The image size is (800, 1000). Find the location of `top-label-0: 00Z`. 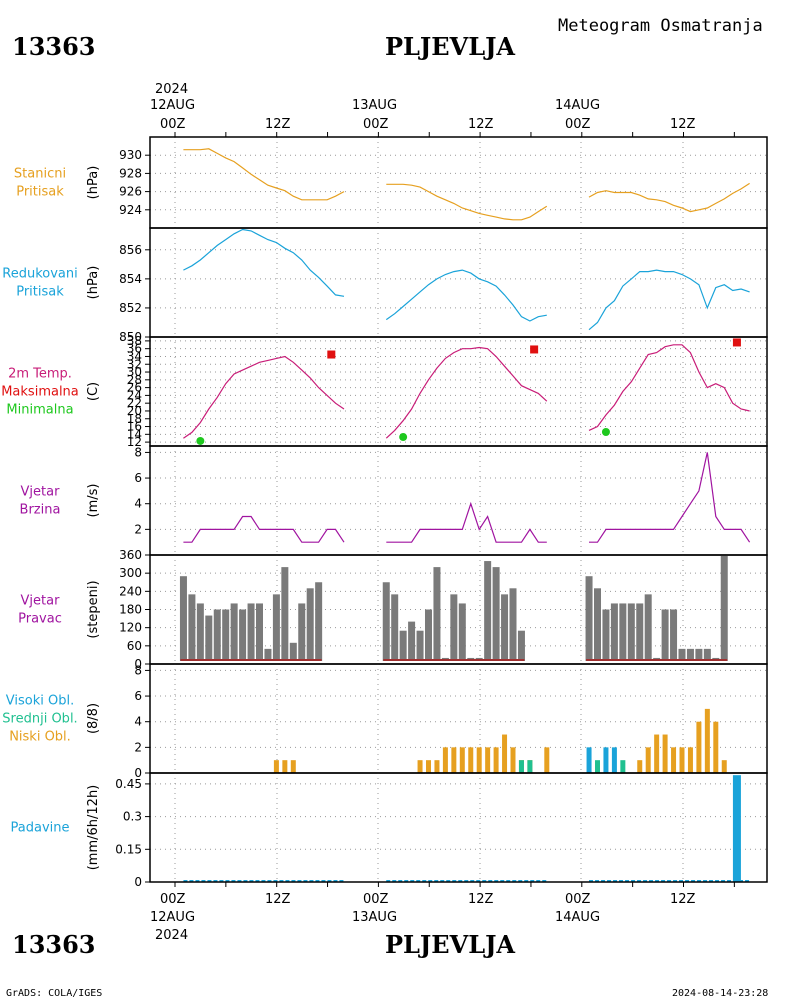

top-label-0: 00Z is located at coordinates (173, 124).